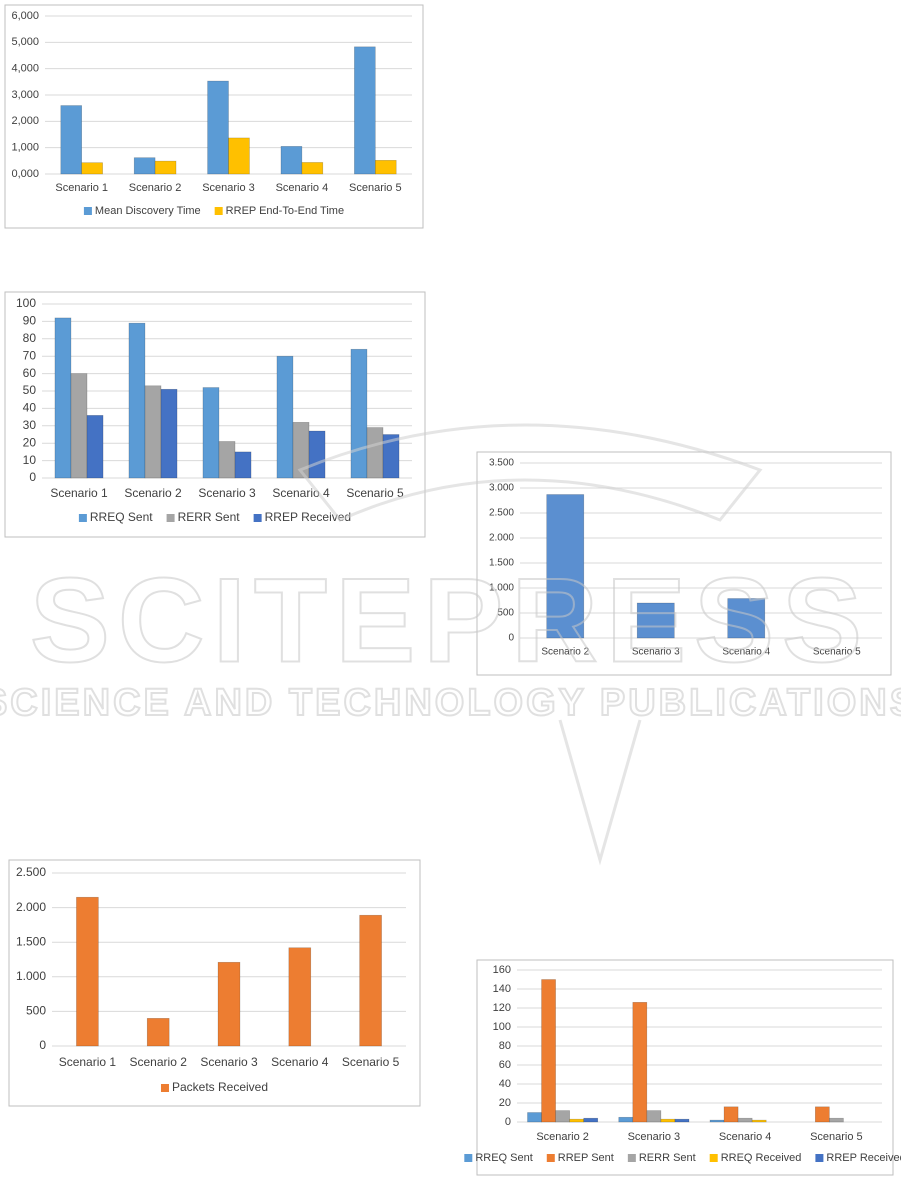 This screenshot has height=1180, width=901. Describe the element at coordinates (667, 1158) in the screenshot. I see `legend-label: RERR Sent` at that location.